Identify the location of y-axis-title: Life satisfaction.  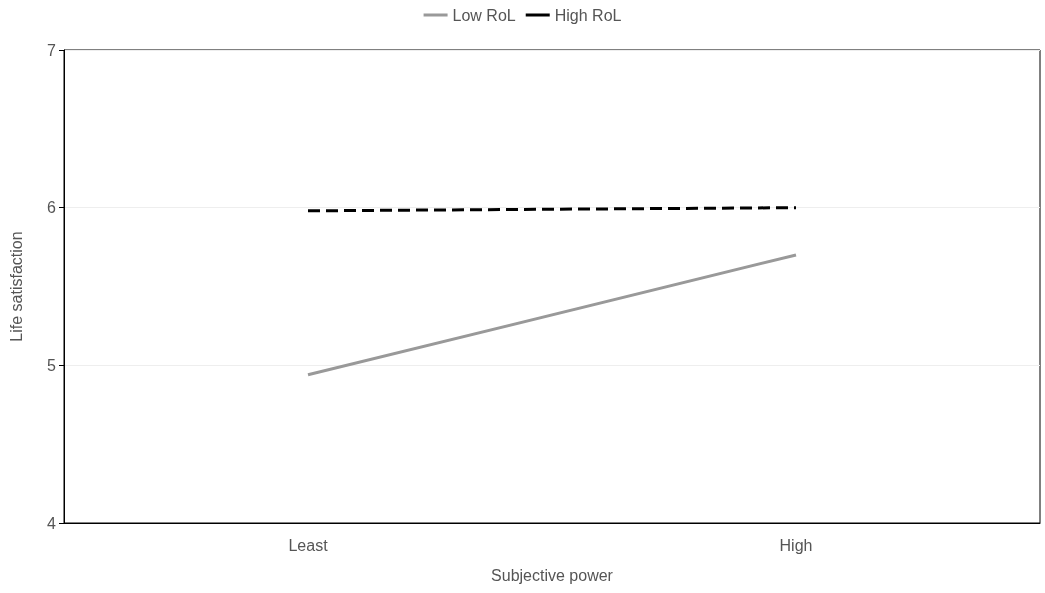
(16, 286).